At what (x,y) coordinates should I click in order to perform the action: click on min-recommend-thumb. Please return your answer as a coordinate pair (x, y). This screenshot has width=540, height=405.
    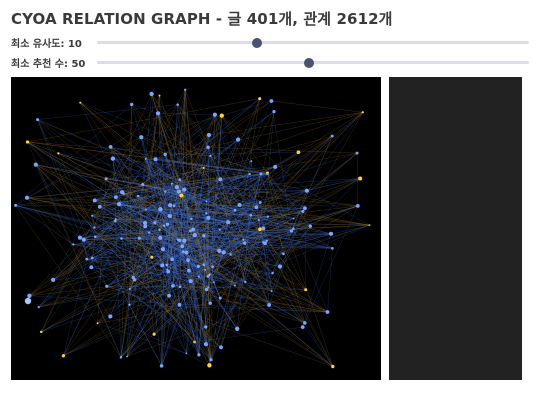
    Looking at the image, I should click on (308, 62).